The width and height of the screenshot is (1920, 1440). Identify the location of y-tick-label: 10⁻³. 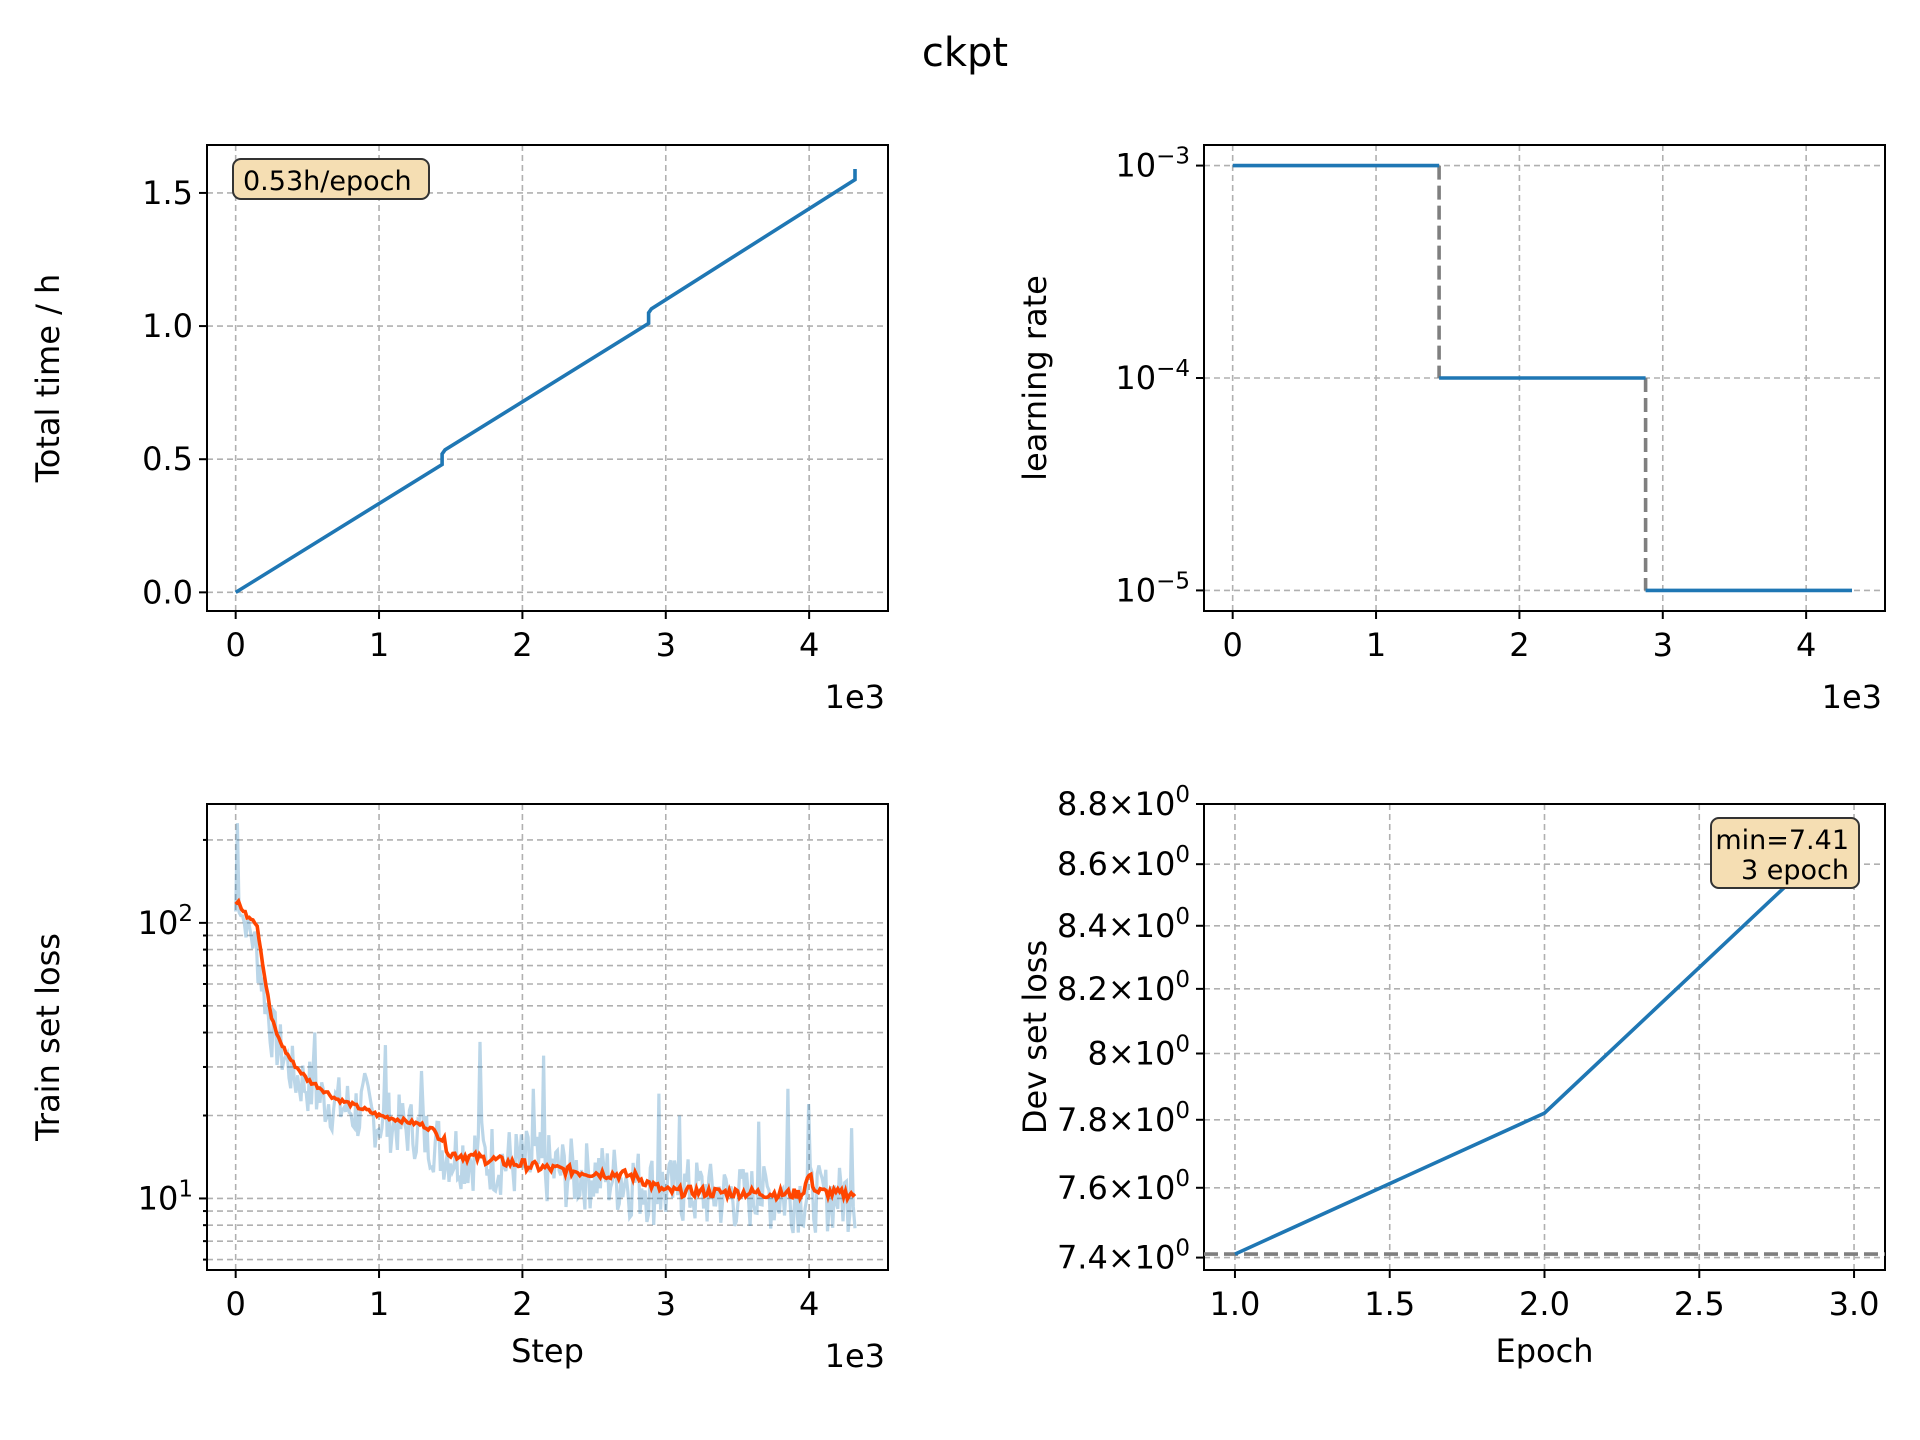
(1152, 164).